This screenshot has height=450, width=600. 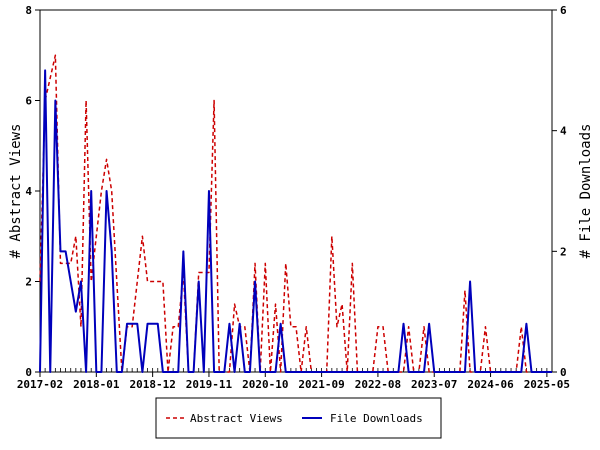 I want to click on right-axis-ticks: 0 2 4 6, so click(x=559, y=191).